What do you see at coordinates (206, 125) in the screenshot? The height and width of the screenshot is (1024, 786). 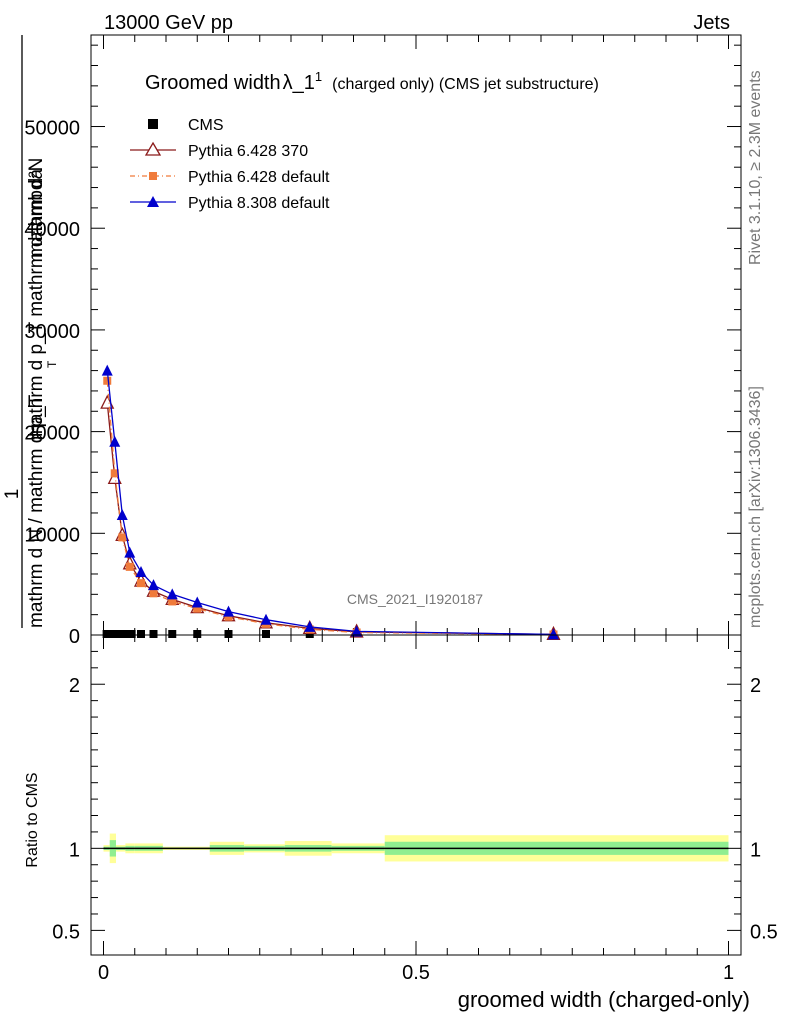 I see `legend-label-cms: CMS` at bounding box center [206, 125].